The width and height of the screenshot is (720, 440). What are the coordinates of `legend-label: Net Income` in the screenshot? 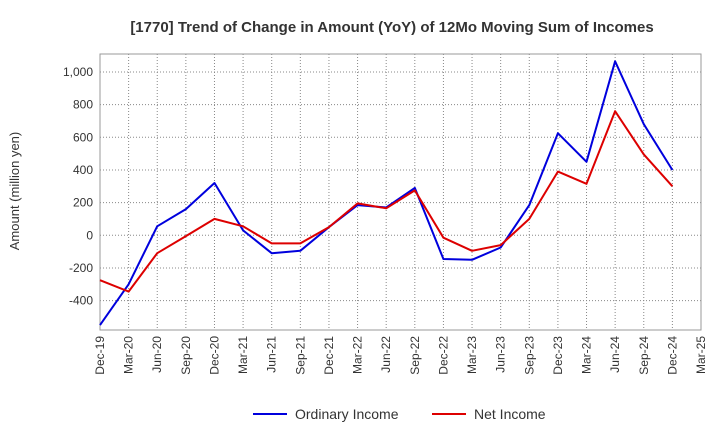 It's located at (510, 414).